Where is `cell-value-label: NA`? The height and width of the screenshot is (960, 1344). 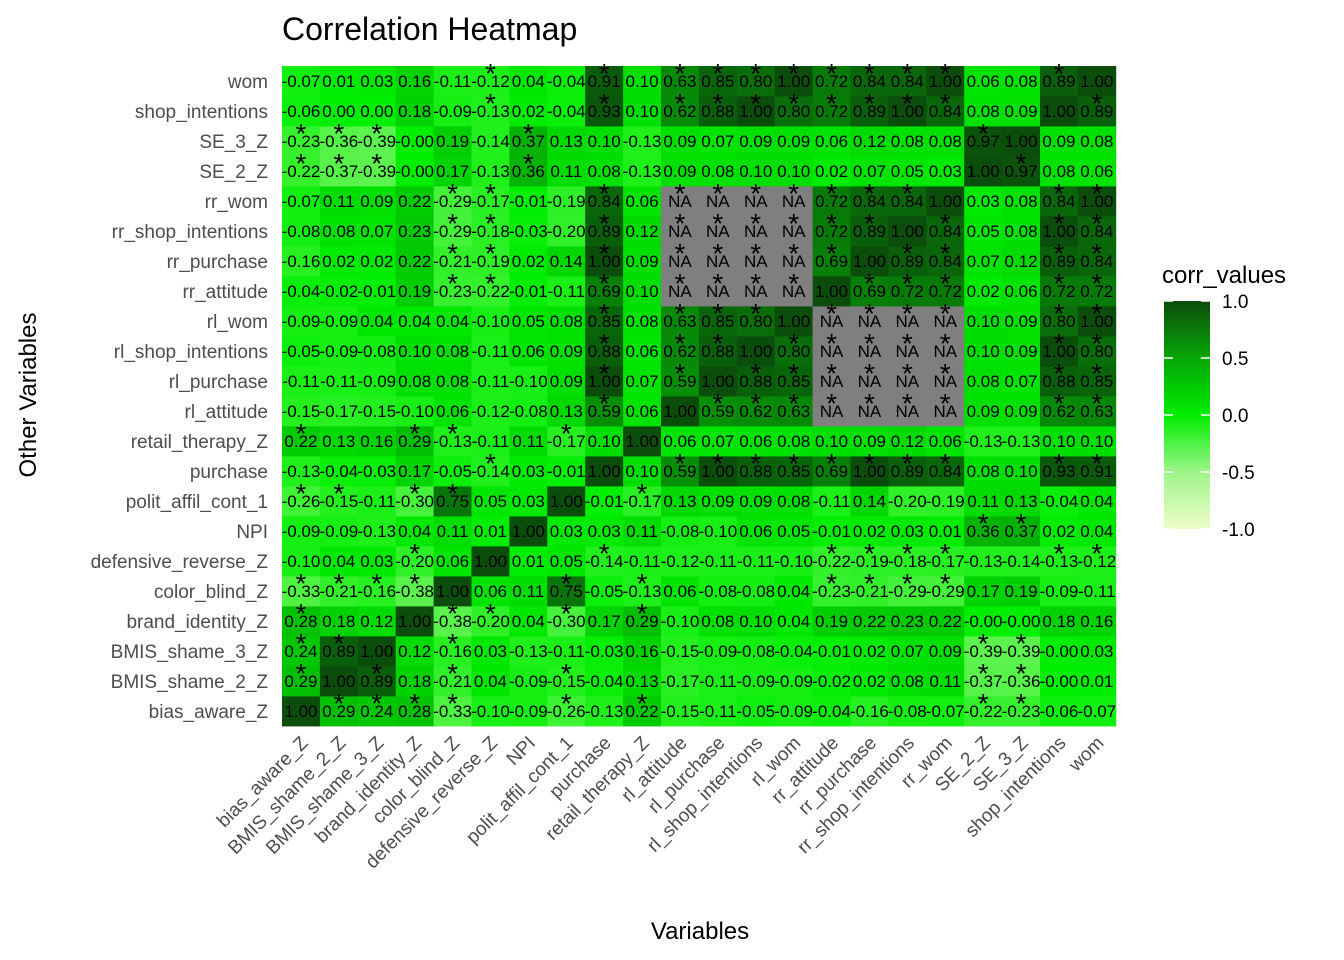 cell-value-label: NA is located at coordinates (680, 231).